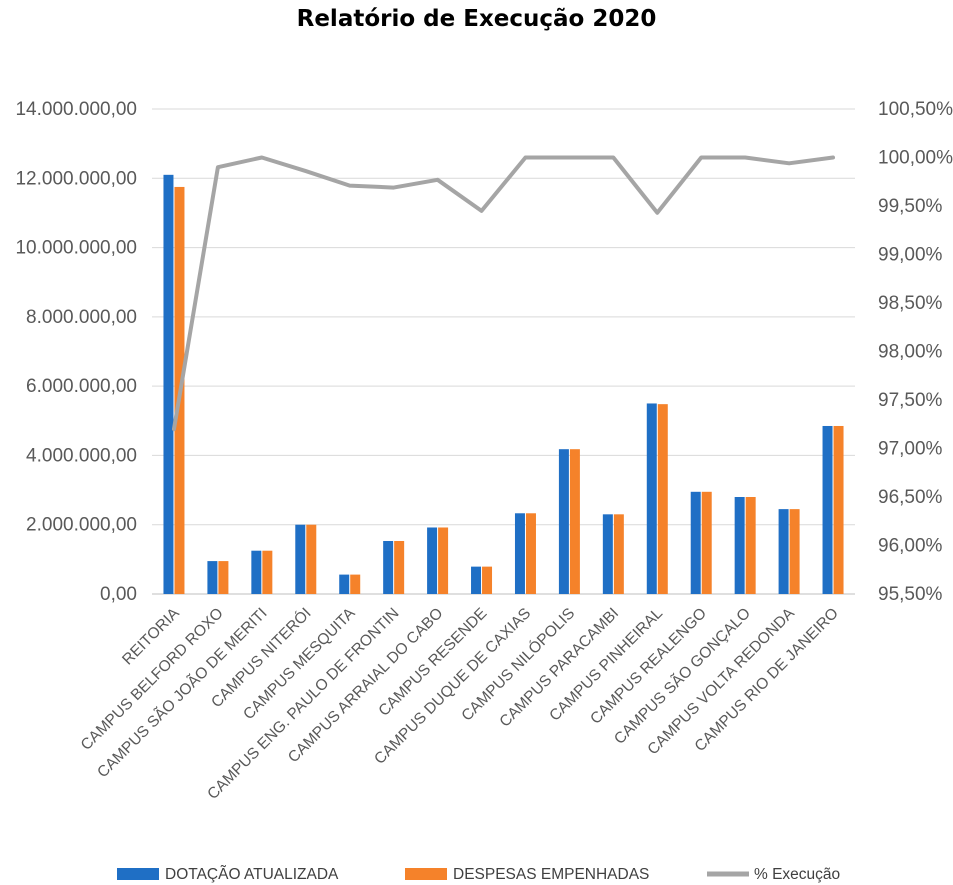  Describe the element at coordinates (910, 352) in the screenshot. I see `right-axis-tick-label: 98,00%` at that location.